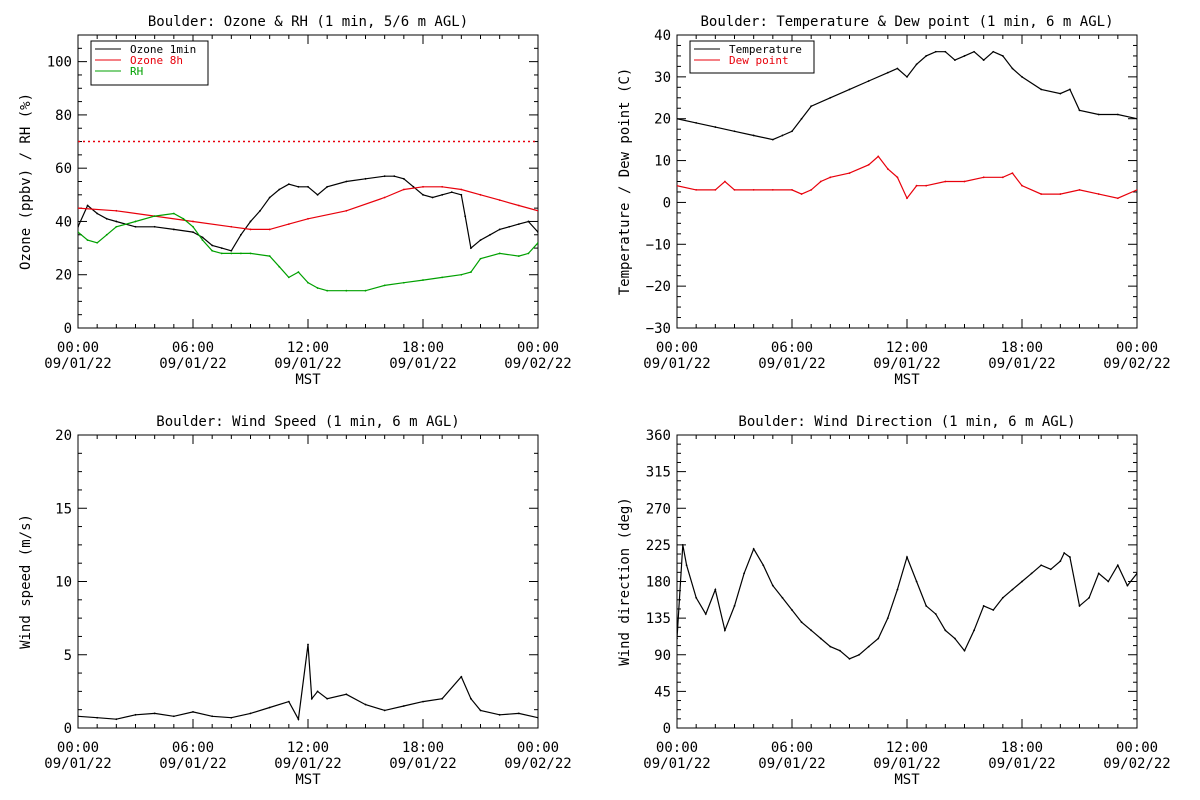  Describe the element at coordinates (658, 546) in the screenshot. I see `y-tick-label: 225` at that location.